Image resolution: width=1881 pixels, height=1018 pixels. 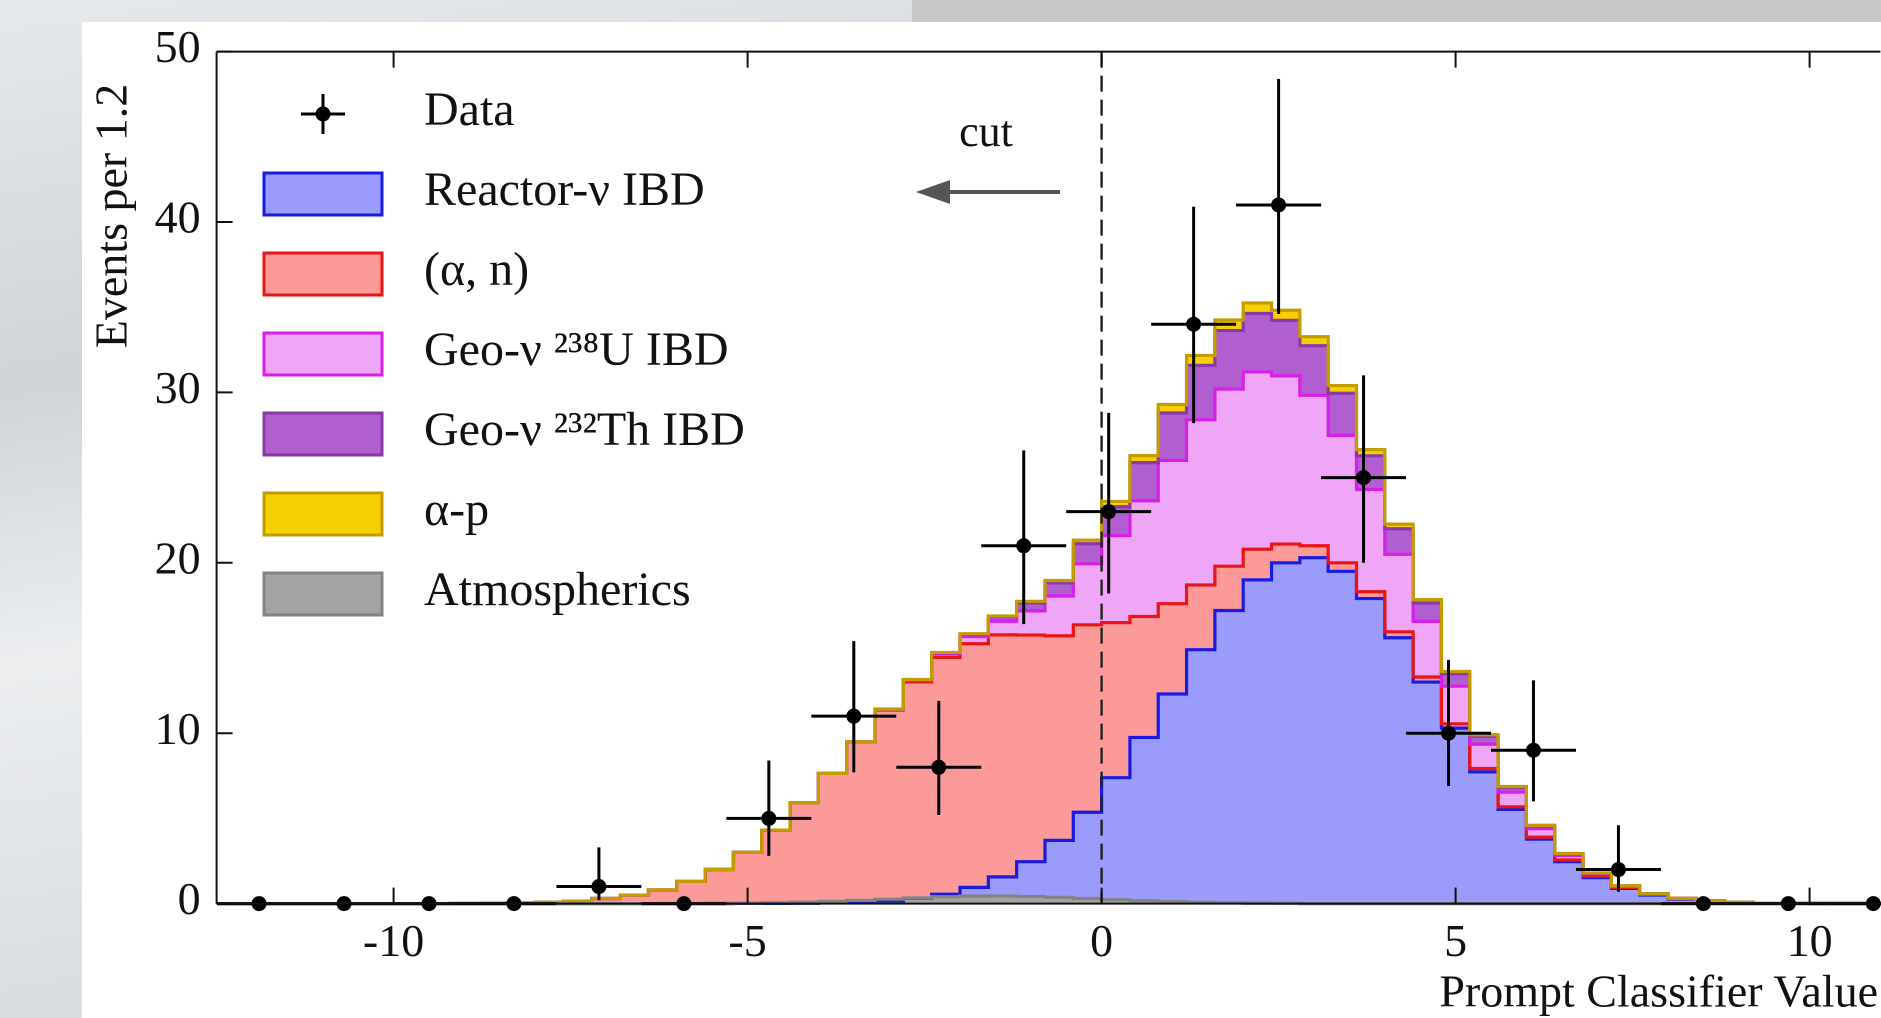 I want to click on cut-arrow-head, so click(x=933, y=192).